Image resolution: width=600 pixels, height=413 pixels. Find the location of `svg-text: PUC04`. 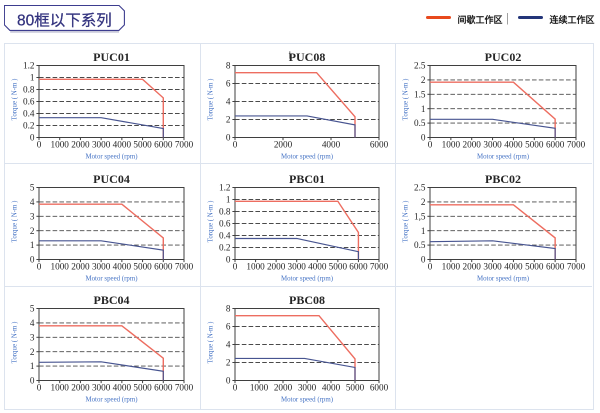

svg-text: PUC04 is located at coordinates (111, 179).